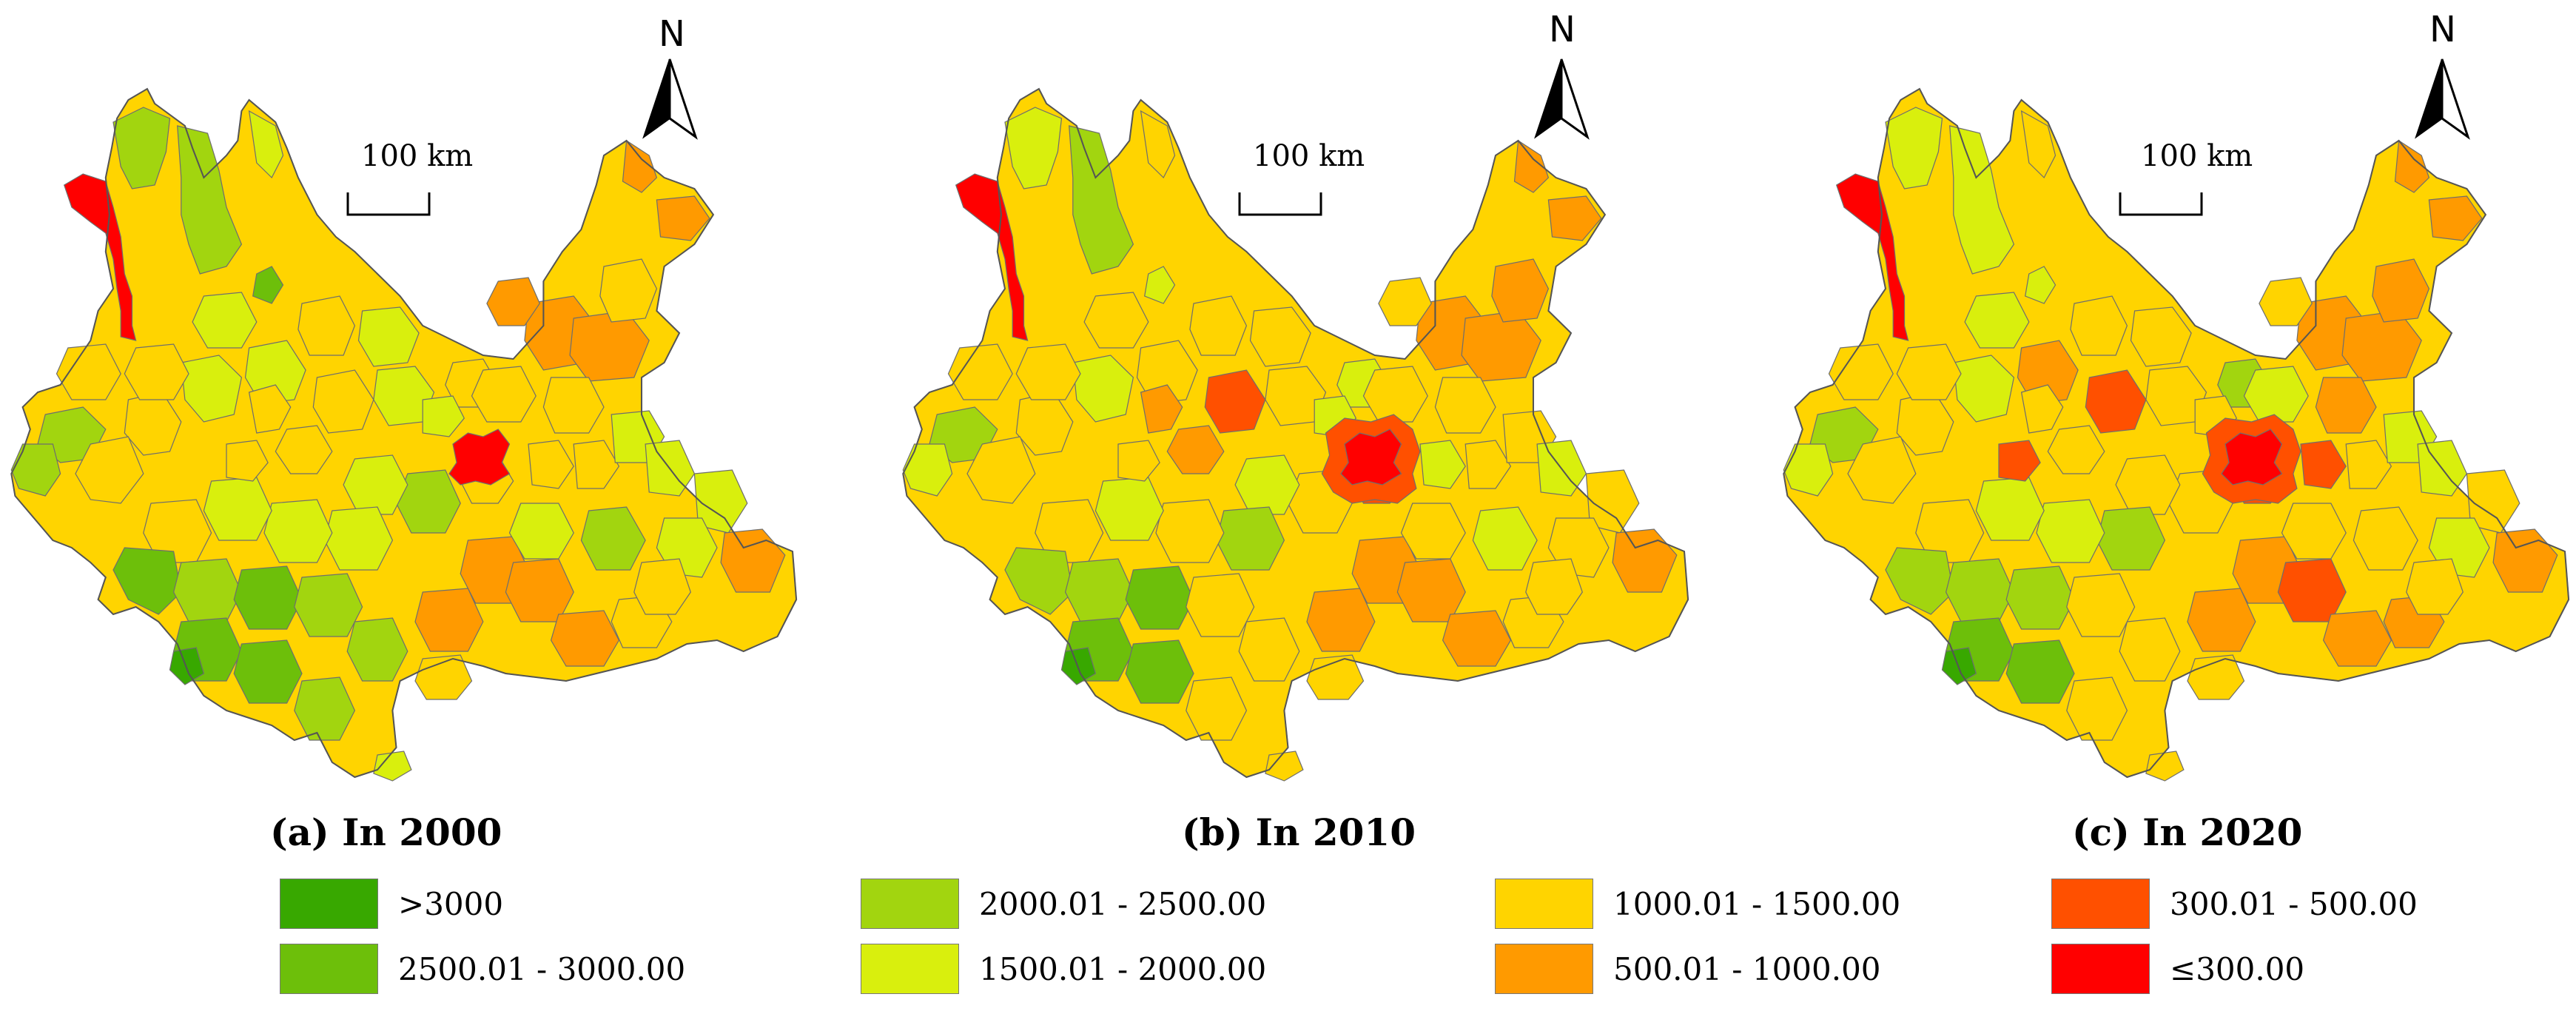 The width and height of the screenshot is (2576, 1014). Describe the element at coordinates (1747, 969) in the screenshot. I see `legend-label: 500.01 - 1000.00` at that location.